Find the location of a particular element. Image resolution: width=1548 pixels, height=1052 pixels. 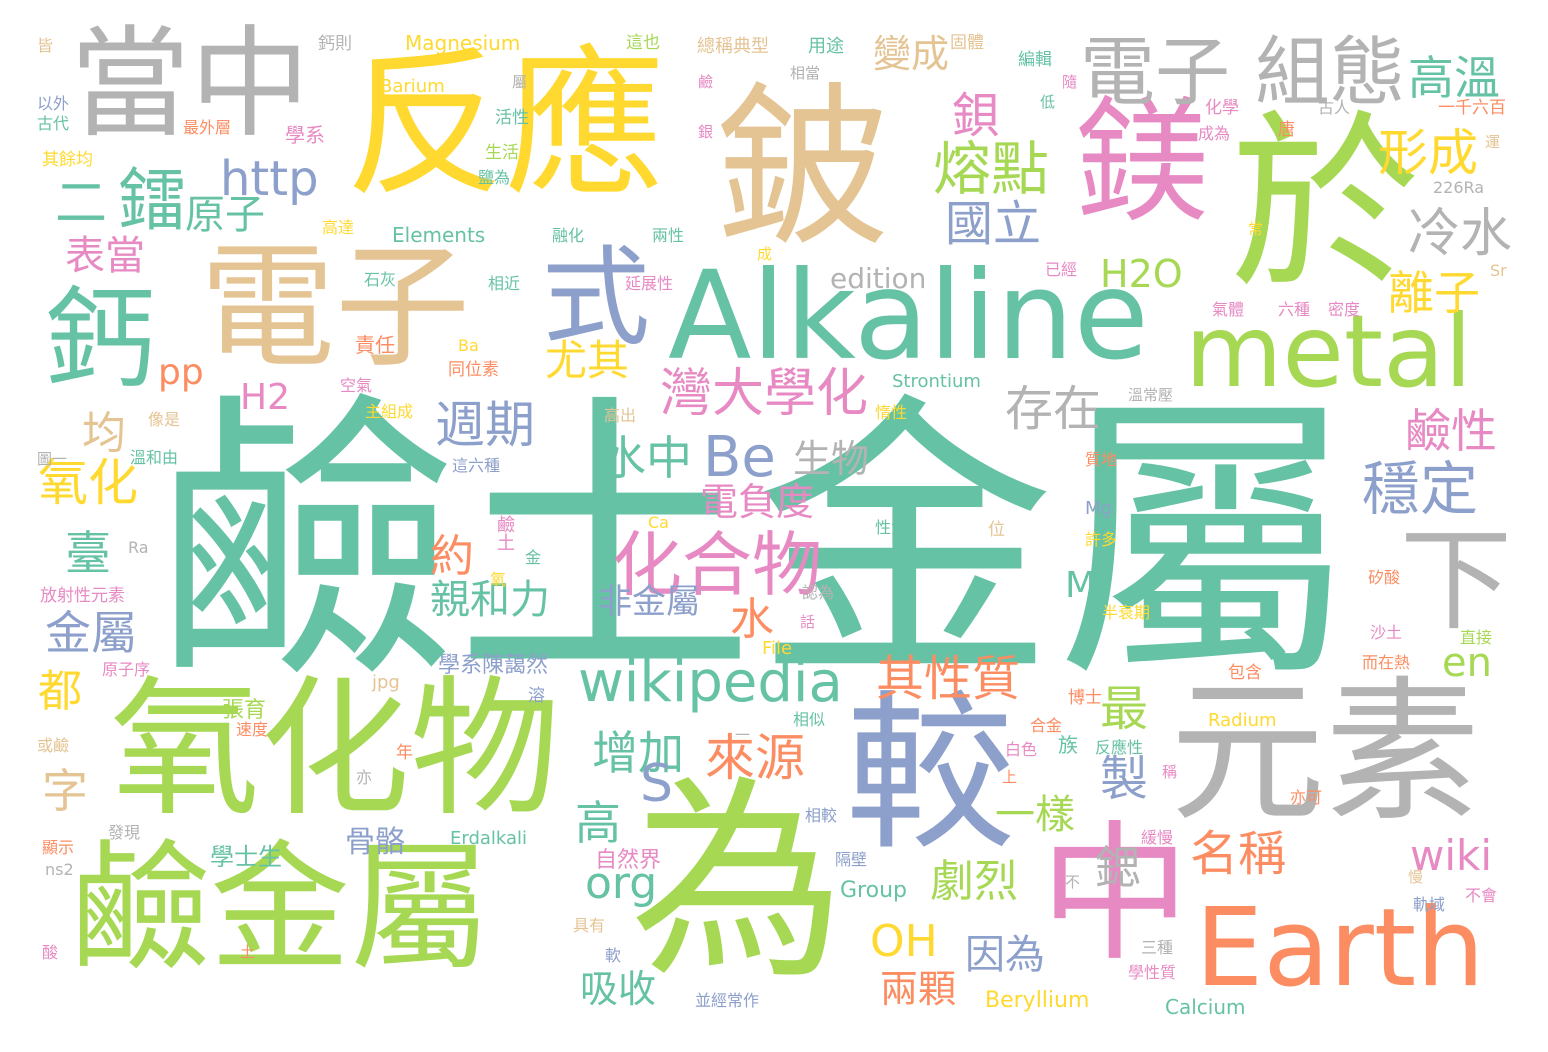

cloud-word: 像是 is located at coordinates (164, 419).